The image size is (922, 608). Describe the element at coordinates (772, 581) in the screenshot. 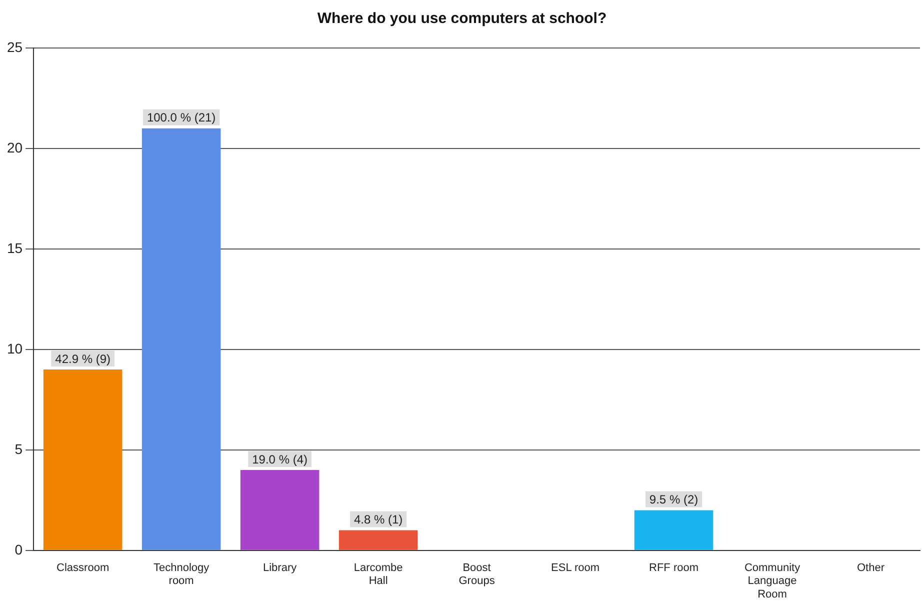

I see `x-tick-label: Community Language Room` at that location.